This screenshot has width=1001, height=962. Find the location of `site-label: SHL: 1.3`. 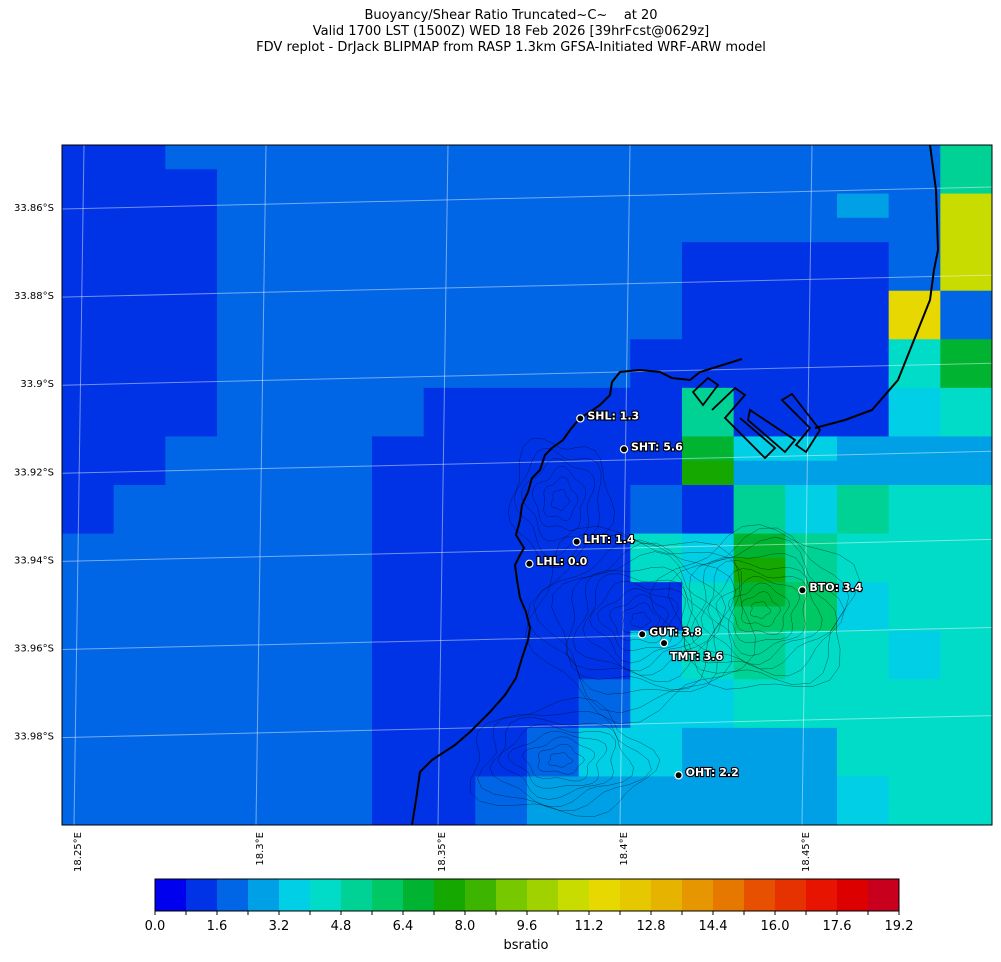

site-label: SHL: 1.3 is located at coordinates (613, 415).